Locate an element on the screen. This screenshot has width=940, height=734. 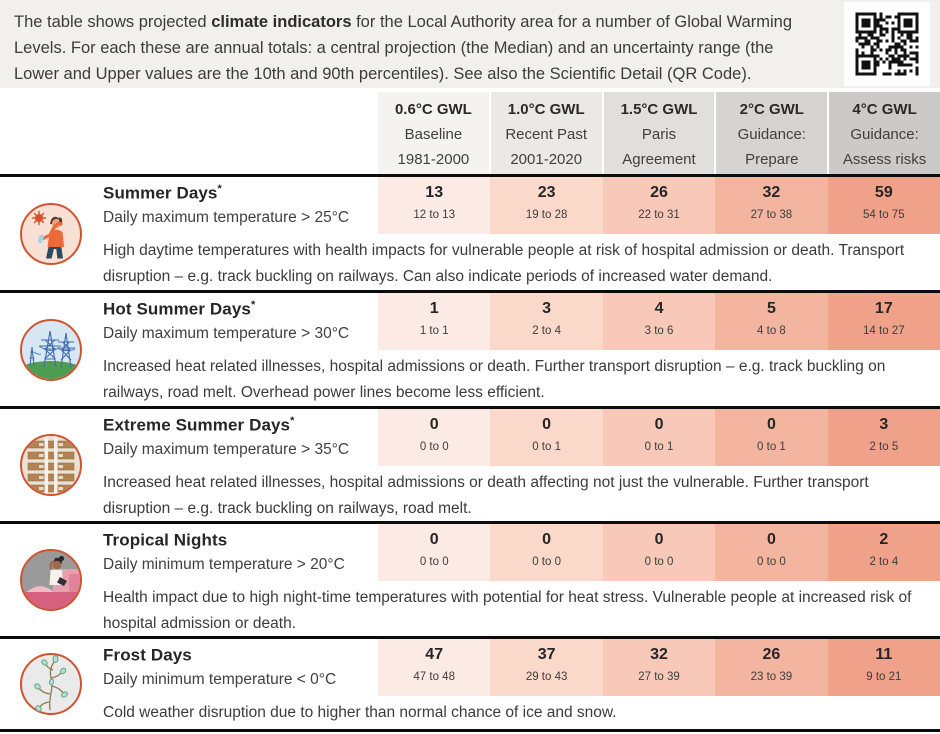
uncertainty-range: 2 to 5 is located at coordinates (884, 447).